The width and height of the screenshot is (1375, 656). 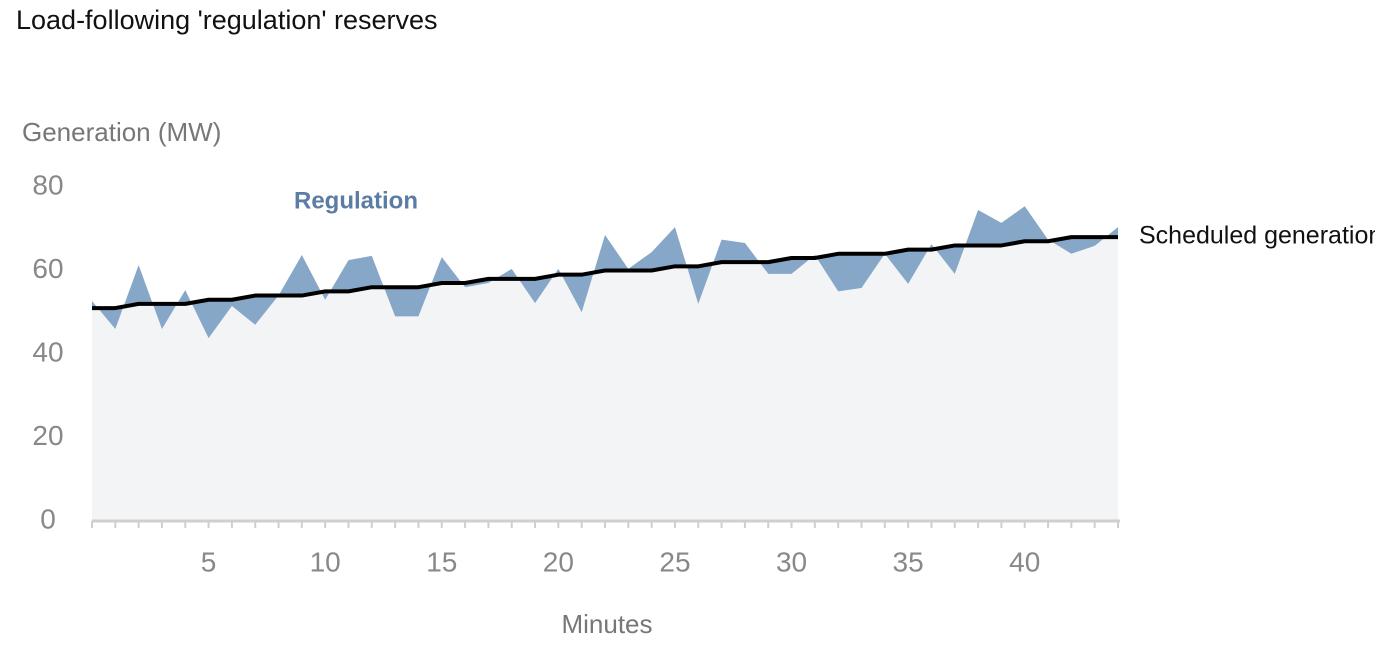 What do you see at coordinates (606, 624) in the screenshot?
I see `x-axis-label: Minutes` at bounding box center [606, 624].